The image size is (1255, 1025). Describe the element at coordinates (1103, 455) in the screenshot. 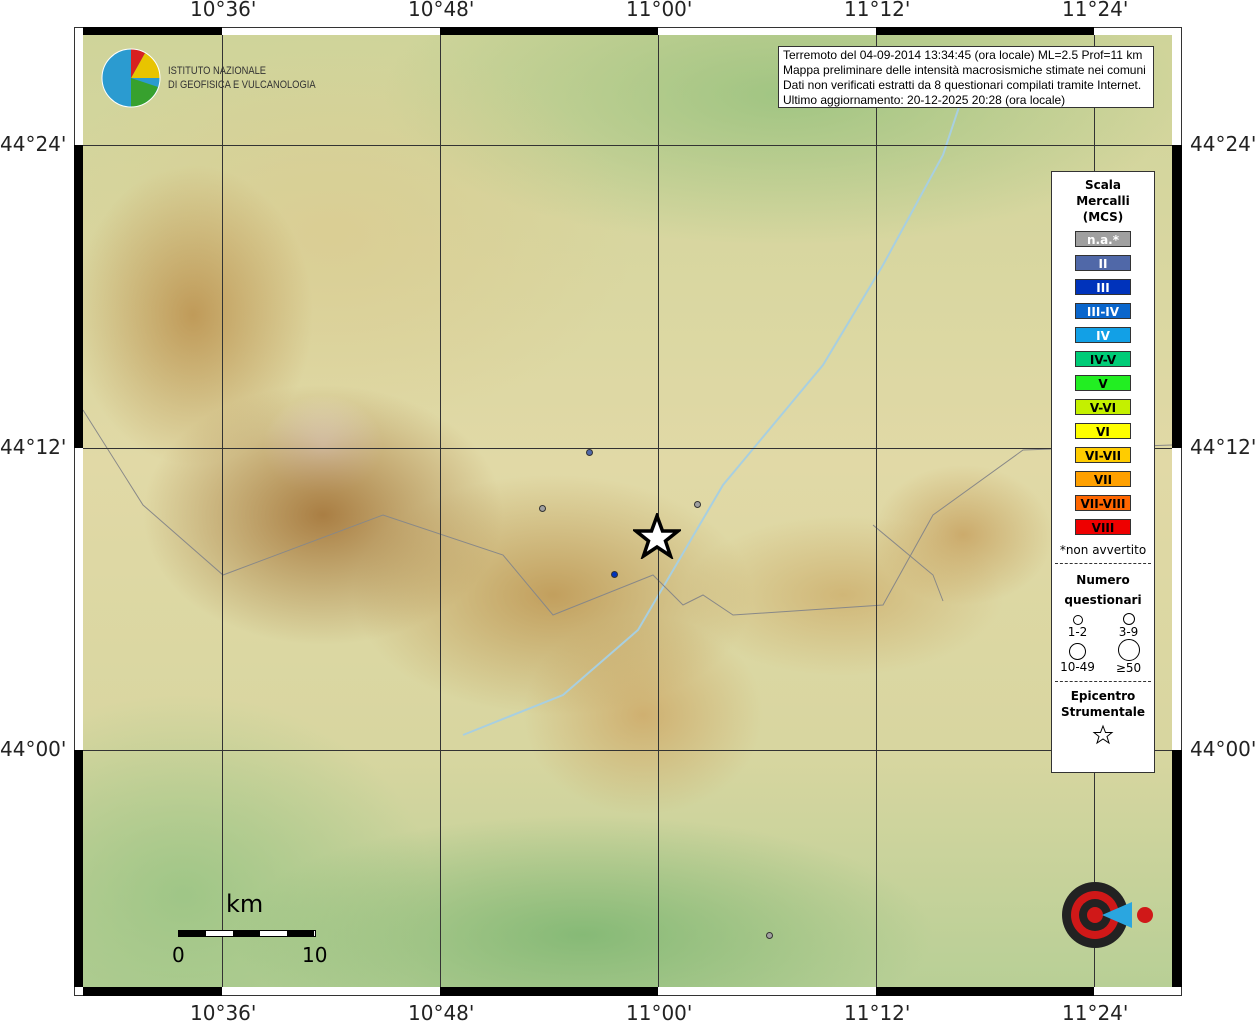

I see `intensity-swatch: VI-VII` at that location.